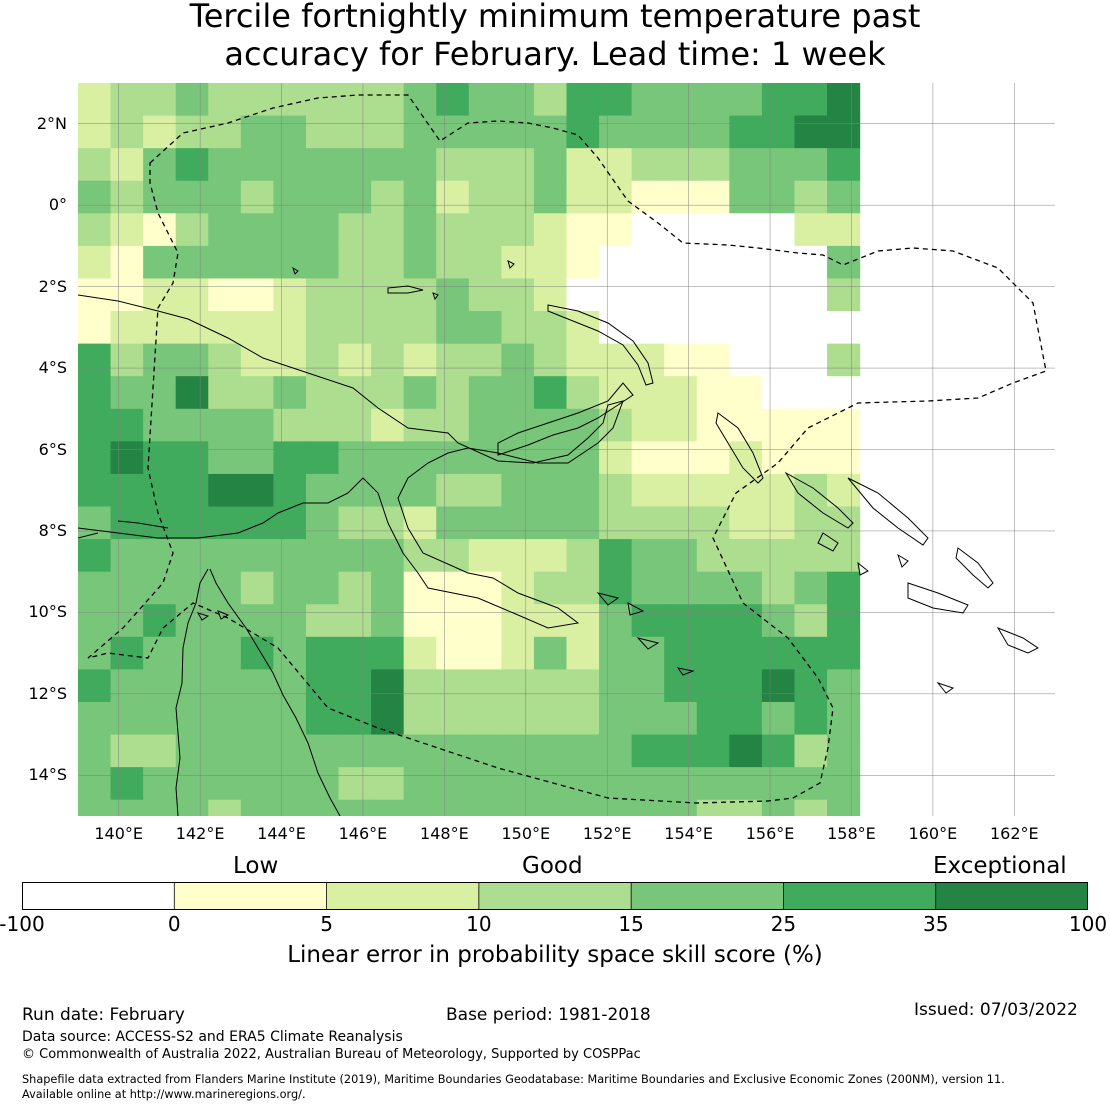  I want to click on manus-coastline, so click(405, 289).